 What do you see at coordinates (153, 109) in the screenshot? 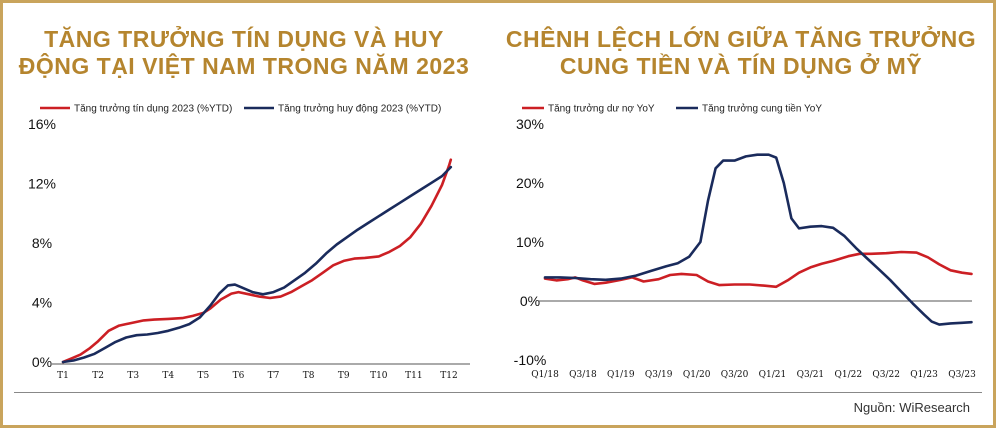
I see `vn-legend-label: Tăng trưởng tín dụng 2023 (%YTD)` at bounding box center [153, 109].